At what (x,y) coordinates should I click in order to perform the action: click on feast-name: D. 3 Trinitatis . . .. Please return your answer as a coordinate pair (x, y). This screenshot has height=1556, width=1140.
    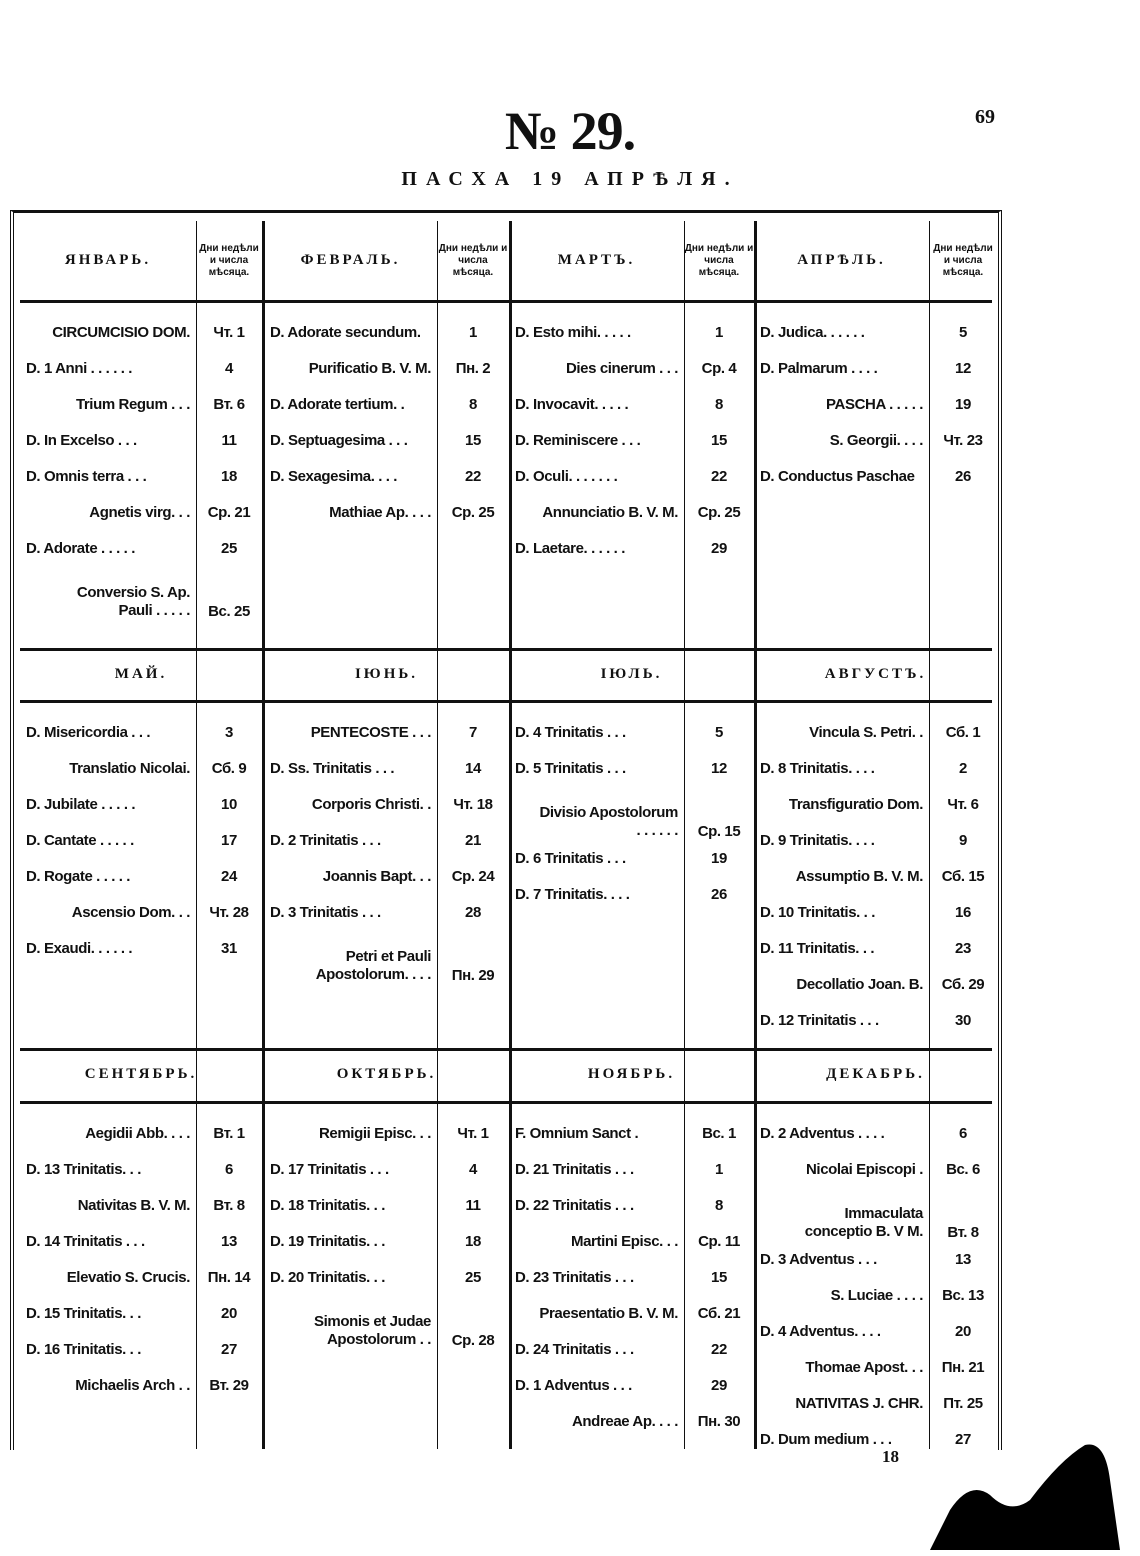
    Looking at the image, I should click on (325, 912).